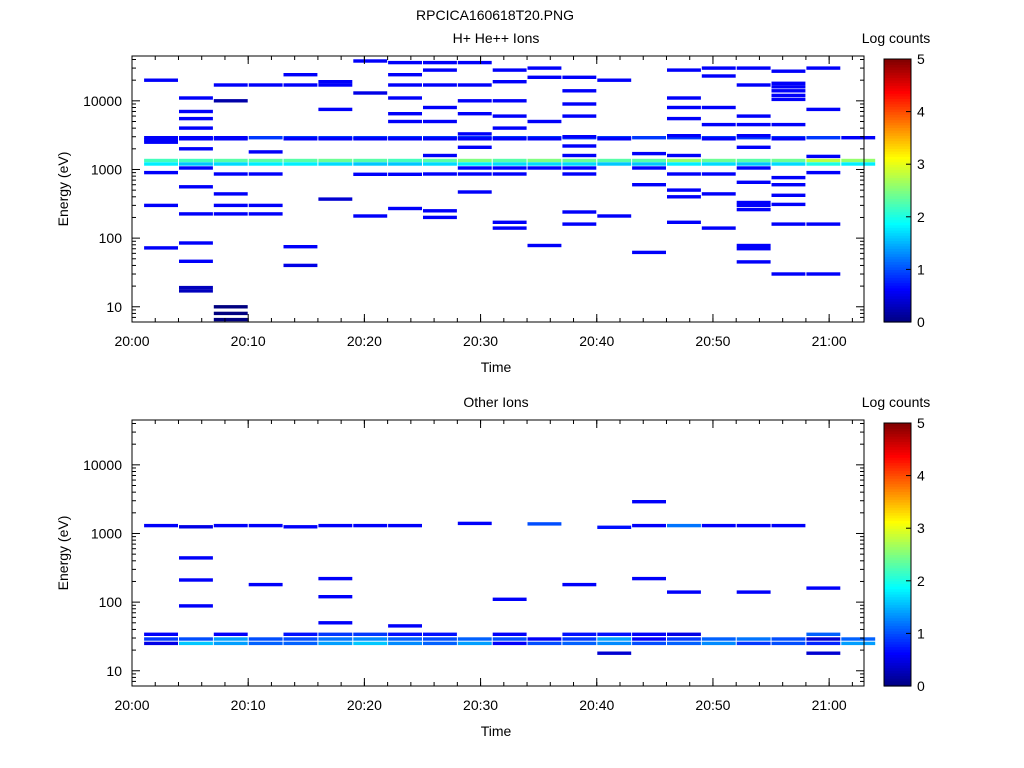 The height and width of the screenshot is (768, 1024). Describe the element at coordinates (904, 190) in the screenshot. I see `colorbar: 0 1 2 3 4 5` at that location.